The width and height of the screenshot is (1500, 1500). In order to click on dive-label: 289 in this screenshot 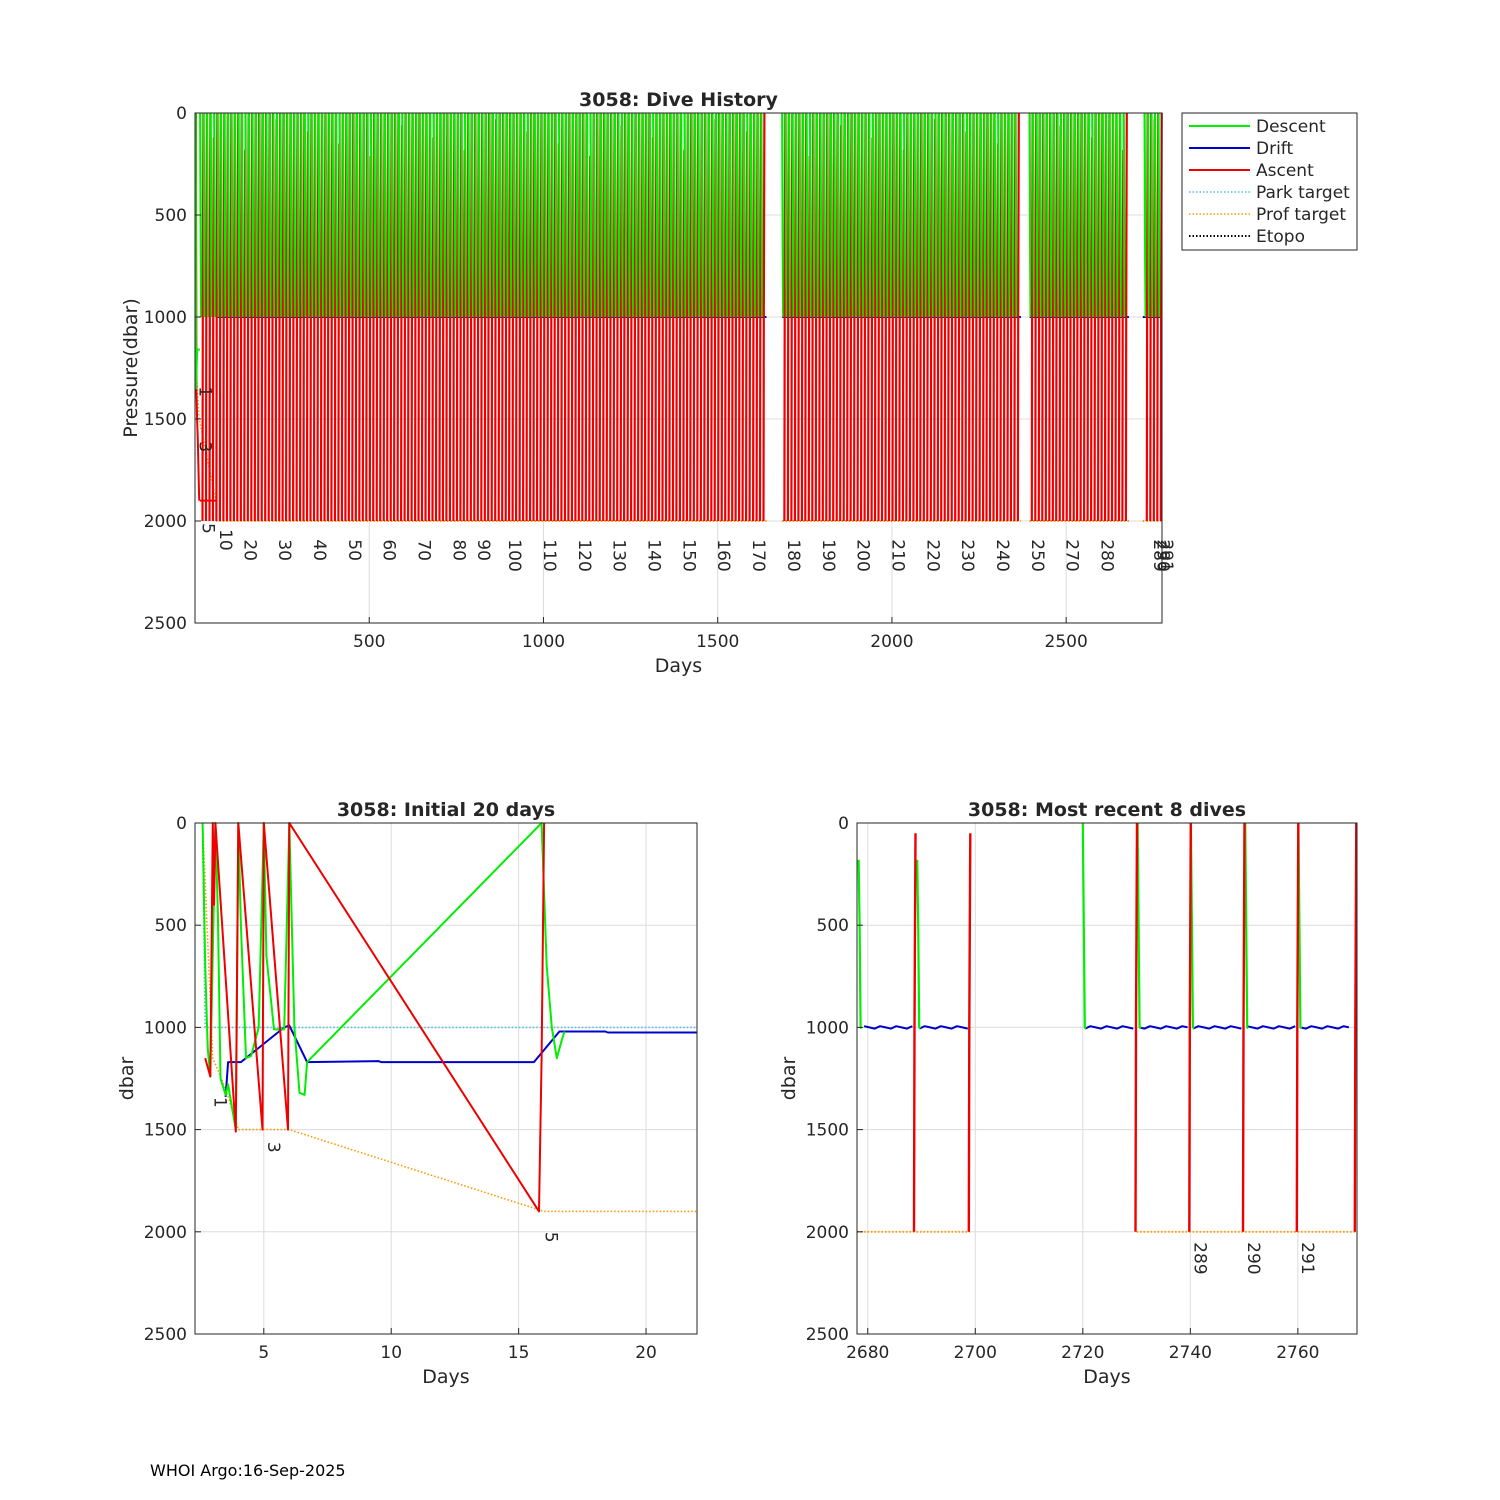, I will do `click(1159, 555)`.